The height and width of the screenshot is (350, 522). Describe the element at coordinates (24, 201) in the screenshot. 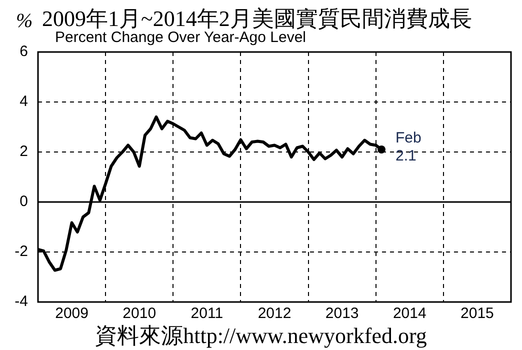

I see `y-tick-label: 0` at that location.